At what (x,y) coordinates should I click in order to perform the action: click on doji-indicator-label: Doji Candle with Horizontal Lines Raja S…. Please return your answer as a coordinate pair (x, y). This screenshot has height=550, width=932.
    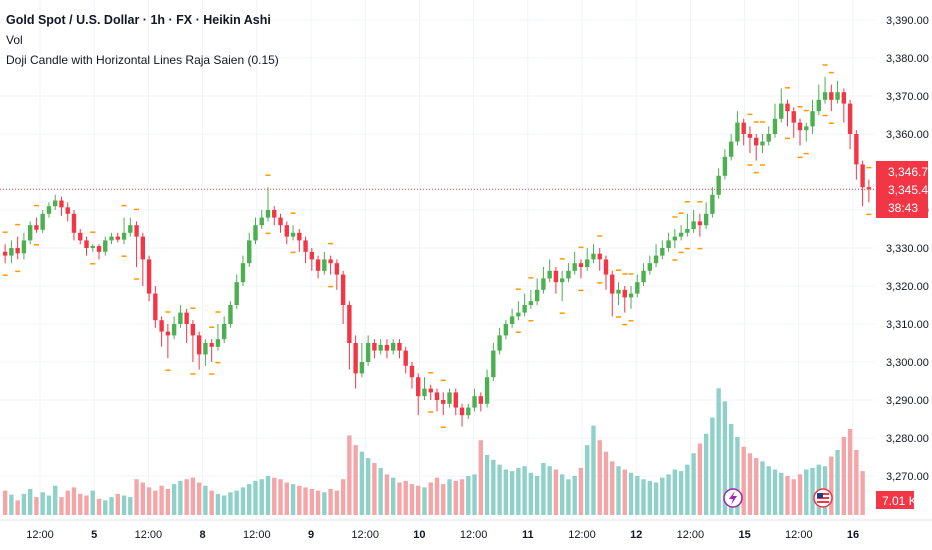
    Looking at the image, I should click on (142, 60).